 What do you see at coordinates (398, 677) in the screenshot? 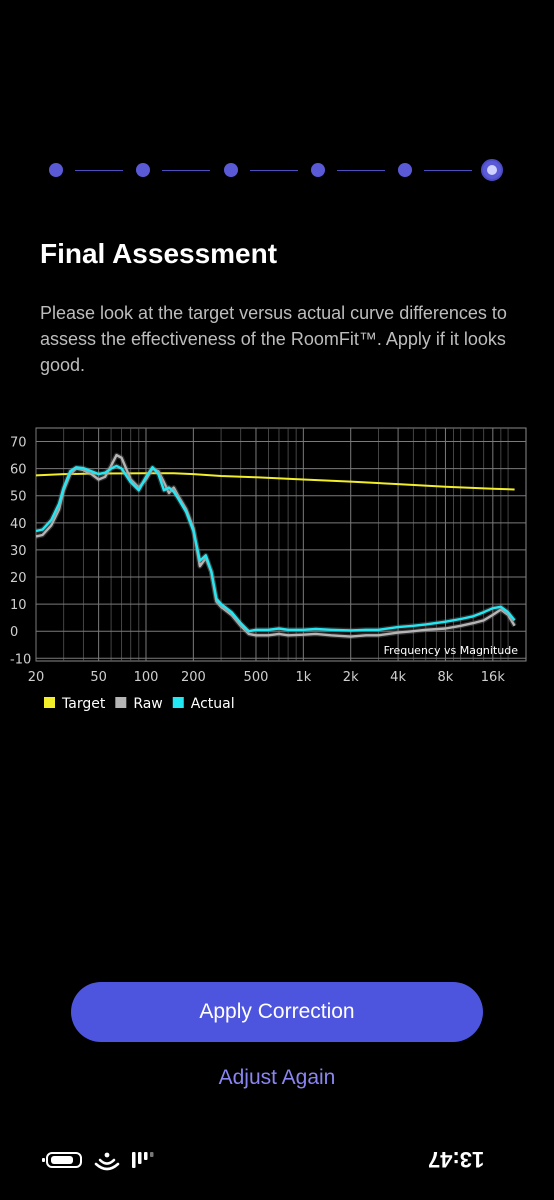
I see `x-tick-label: 4k` at bounding box center [398, 677].